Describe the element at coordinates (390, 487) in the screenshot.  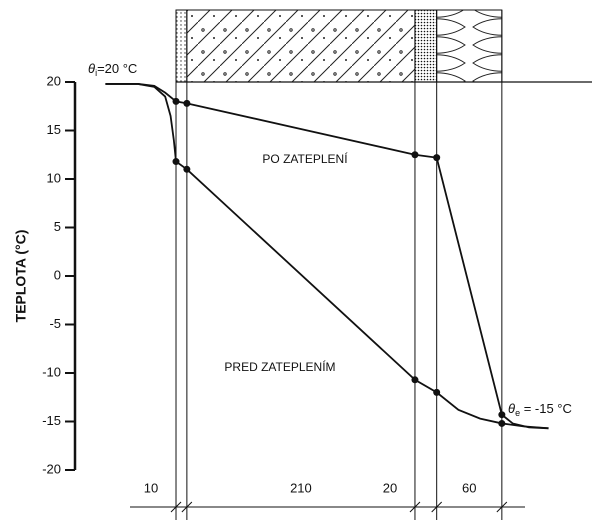
I see `dimension-label: 20` at that location.